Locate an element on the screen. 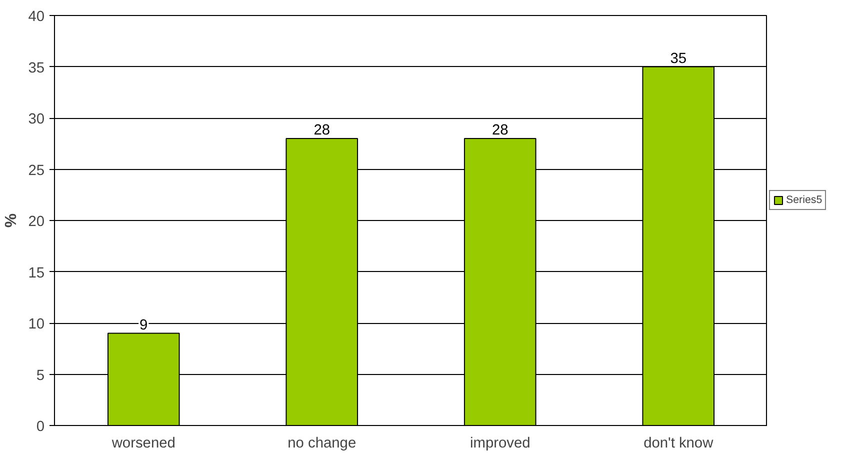 The width and height of the screenshot is (847, 455). x-tick-label: no change is located at coordinates (322, 444).